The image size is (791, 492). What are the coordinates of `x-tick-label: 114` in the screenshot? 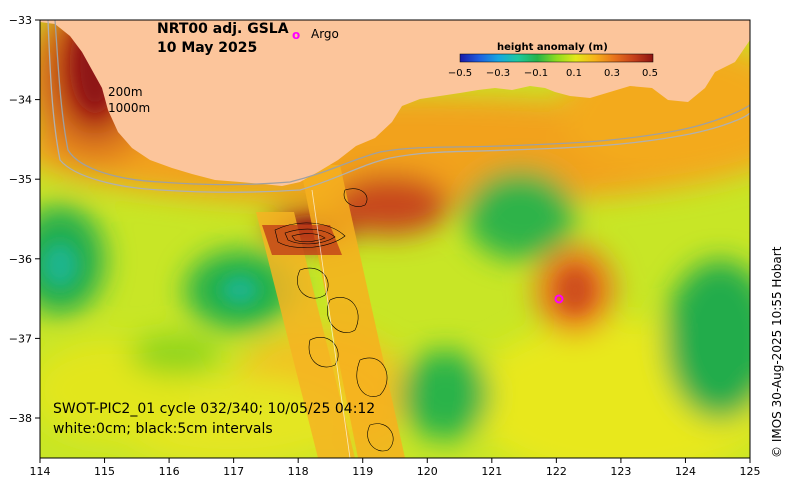 It's located at (40, 471).